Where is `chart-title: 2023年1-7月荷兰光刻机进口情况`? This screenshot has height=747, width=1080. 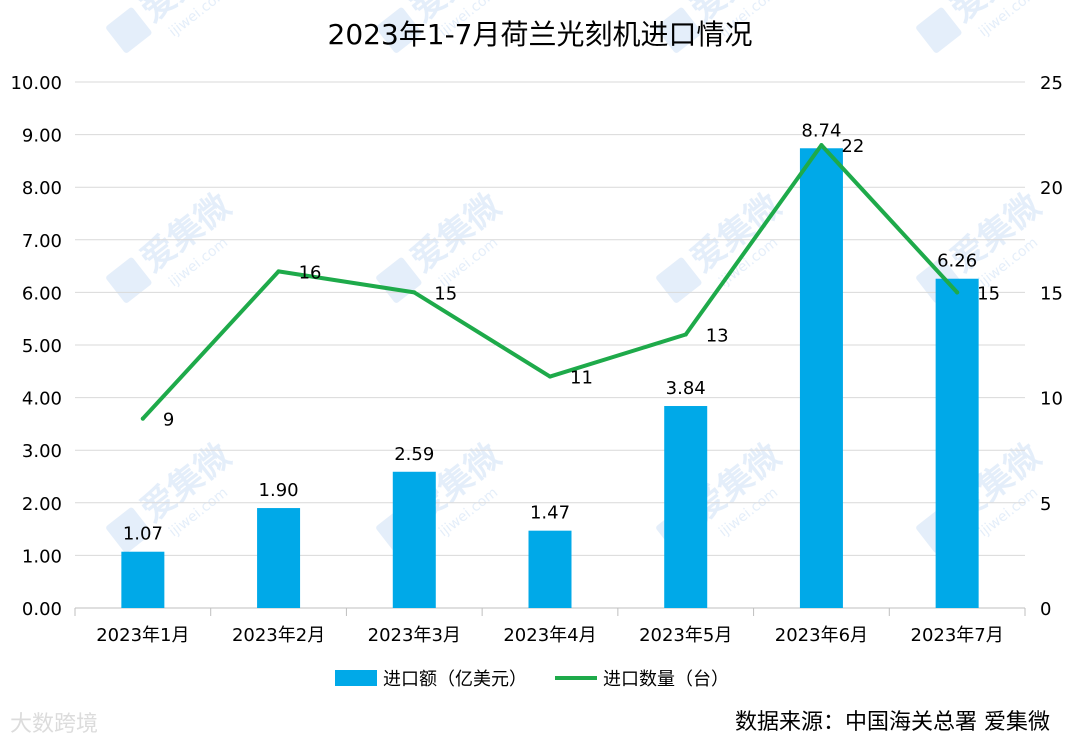 chart-title: 2023年1-7月荷兰光刻机进口情况 is located at coordinates (540, 34).